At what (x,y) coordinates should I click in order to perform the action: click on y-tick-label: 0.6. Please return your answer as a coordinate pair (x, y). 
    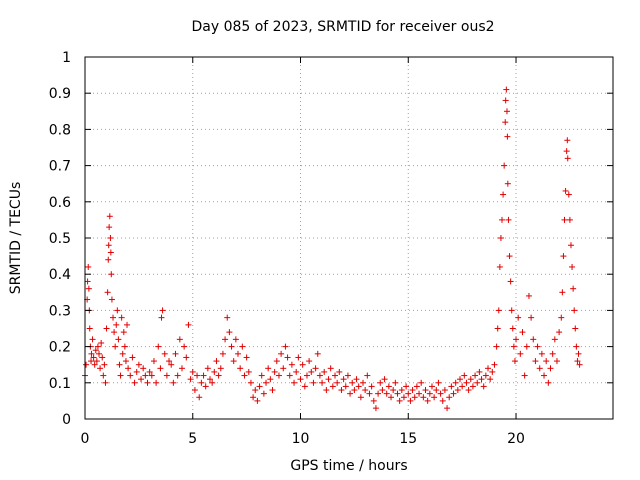
    Looking at the image, I should click on (60, 203).